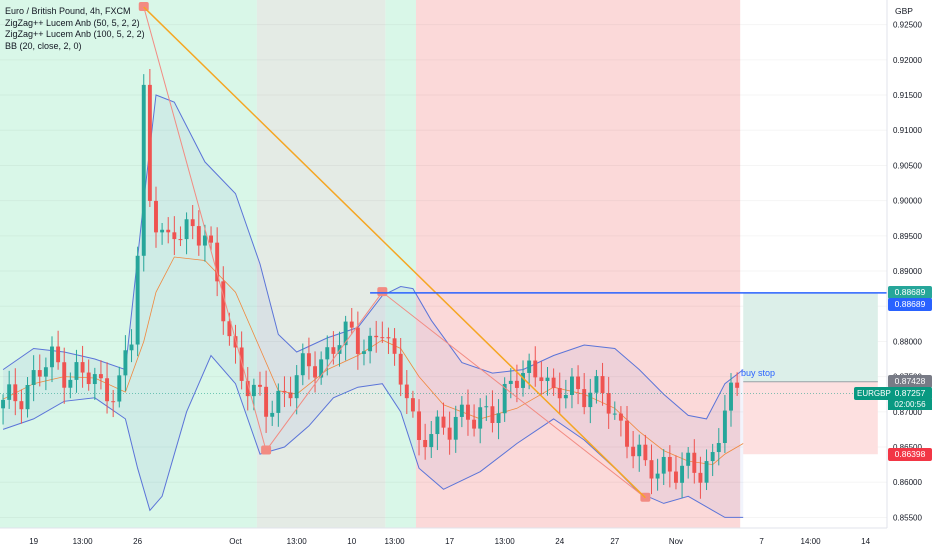 This screenshot has width=932, height=550. Describe the element at coordinates (321, 264) in the screenshot. I see `zone-gray` at that location.